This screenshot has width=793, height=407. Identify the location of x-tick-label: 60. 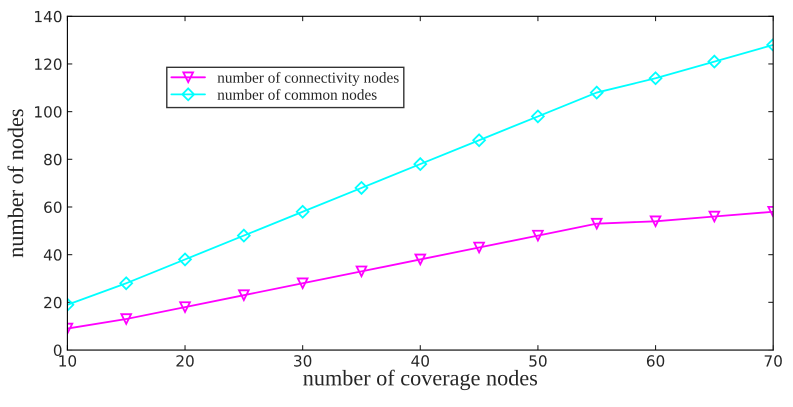
(655, 361).